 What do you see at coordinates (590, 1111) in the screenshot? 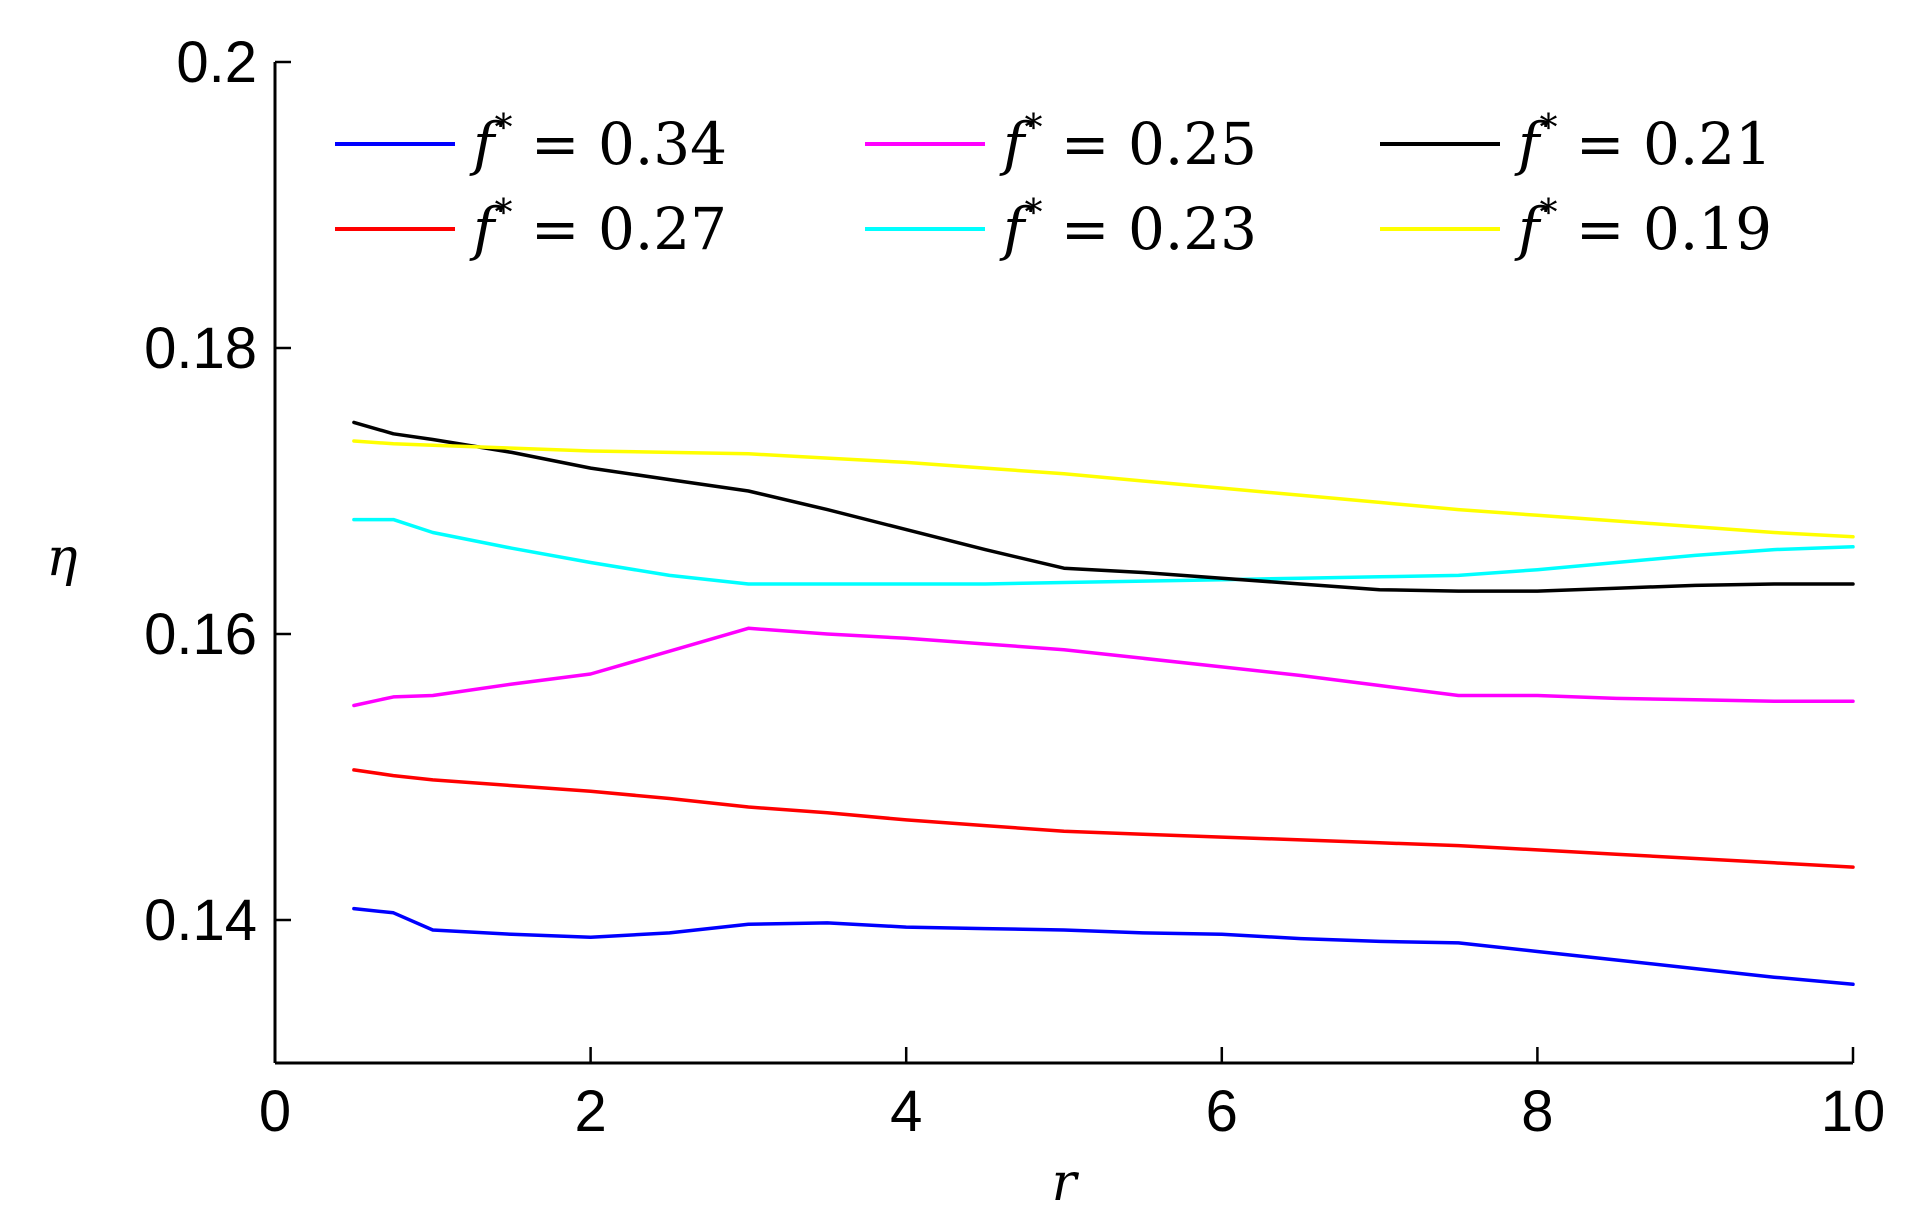
I see `x-tick-label: 2` at bounding box center [590, 1111].